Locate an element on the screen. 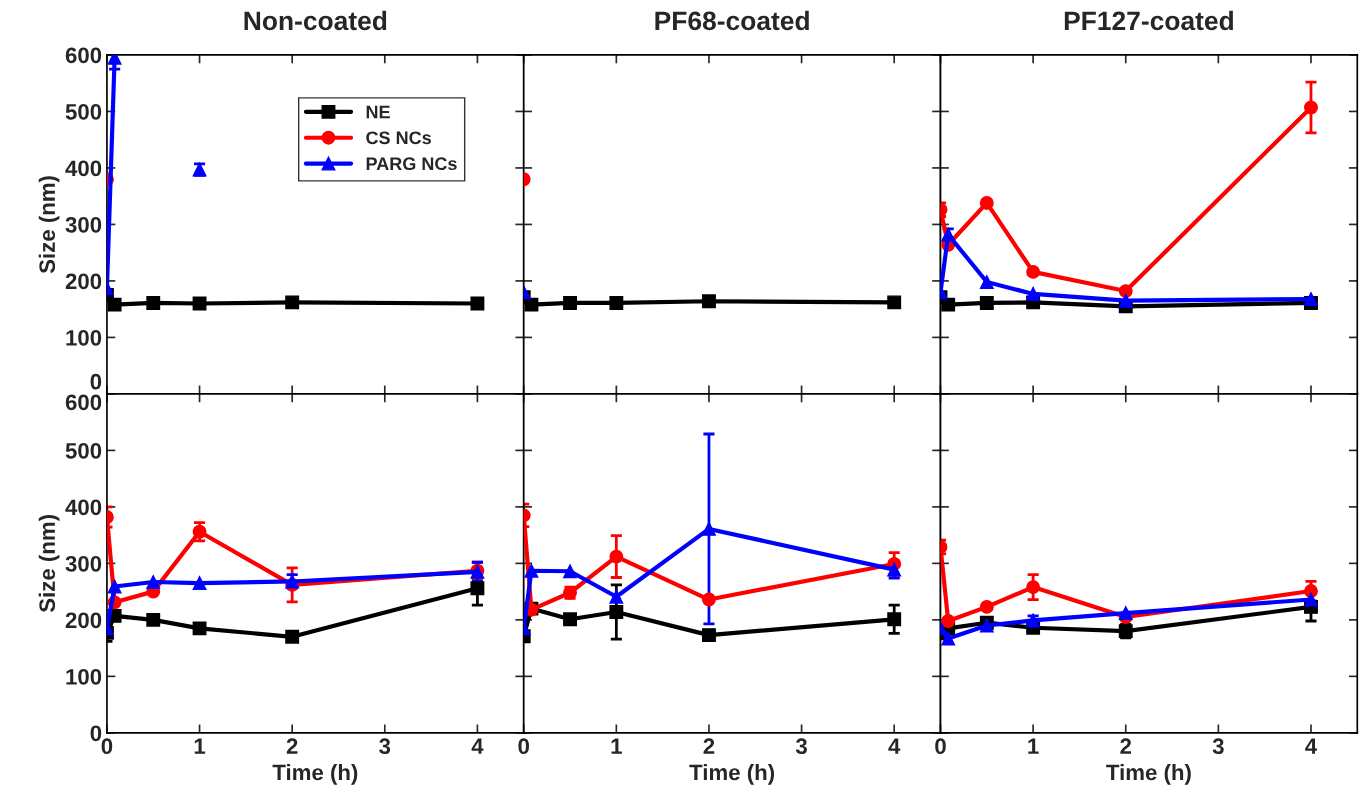  chart-title: PF68-coated is located at coordinates (732, 20).